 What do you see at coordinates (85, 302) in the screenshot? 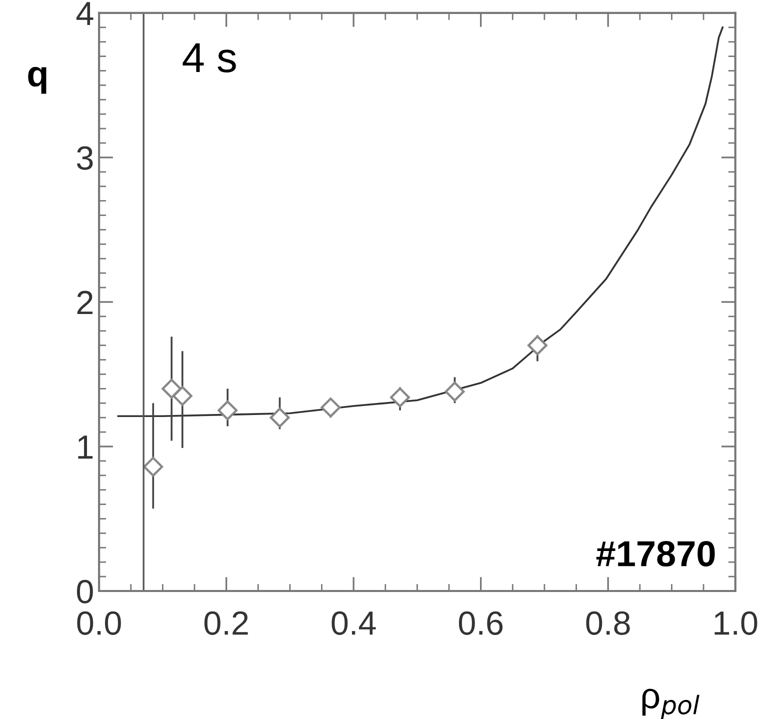
I see `y-tick-label: 2` at bounding box center [85, 302].